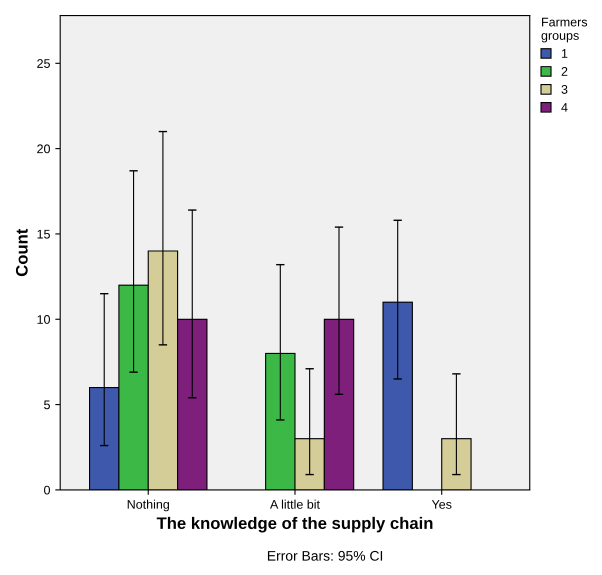  Describe the element at coordinates (22, 252) in the screenshot. I see `y-axis-title: Count` at that location.